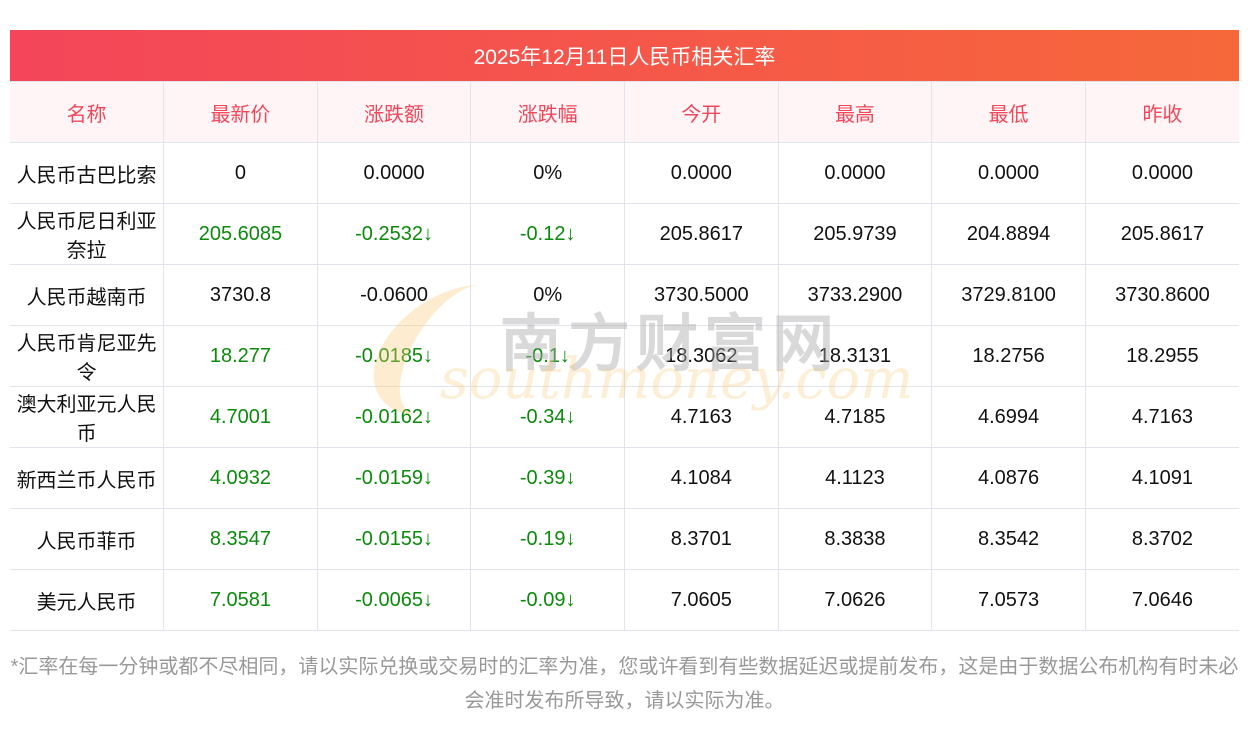 The width and height of the screenshot is (1250, 733). What do you see at coordinates (547, 600) in the screenshot?
I see `cell-pct: -0.09↓` at bounding box center [547, 600].